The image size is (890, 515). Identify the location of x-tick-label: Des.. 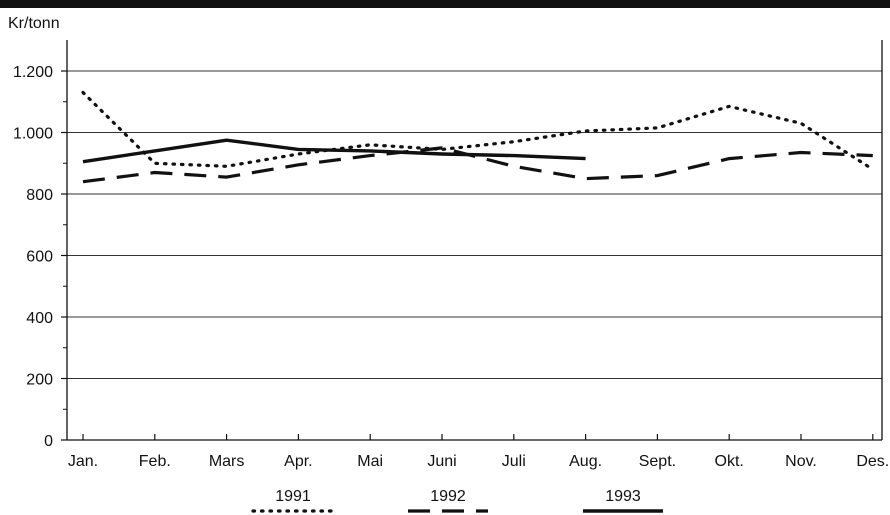
(872, 461).